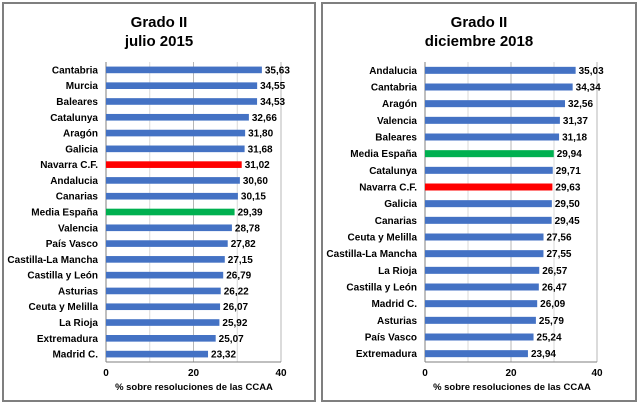 Image resolution: width=640 pixels, height=406 pixels. Describe the element at coordinates (260, 149) in the screenshot. I see `value-label: 31,68` at that location.